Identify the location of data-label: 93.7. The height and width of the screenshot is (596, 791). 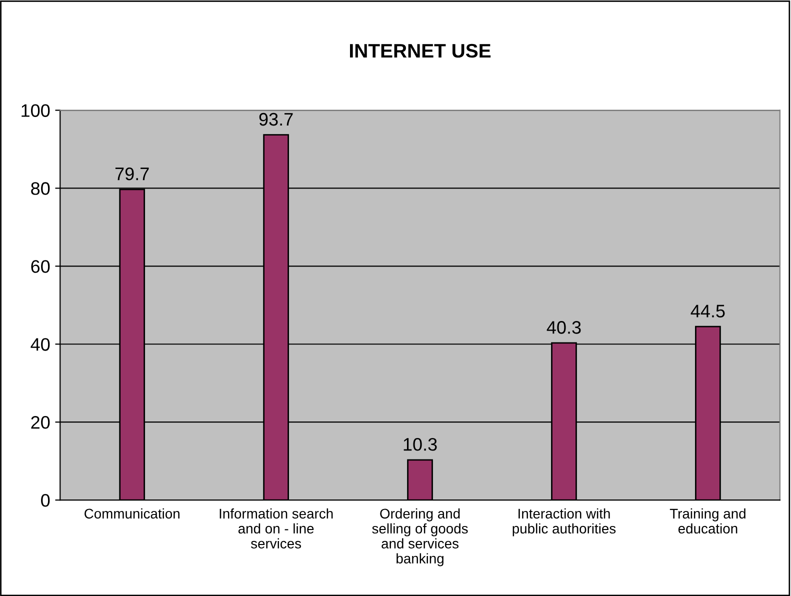
(276, 119).